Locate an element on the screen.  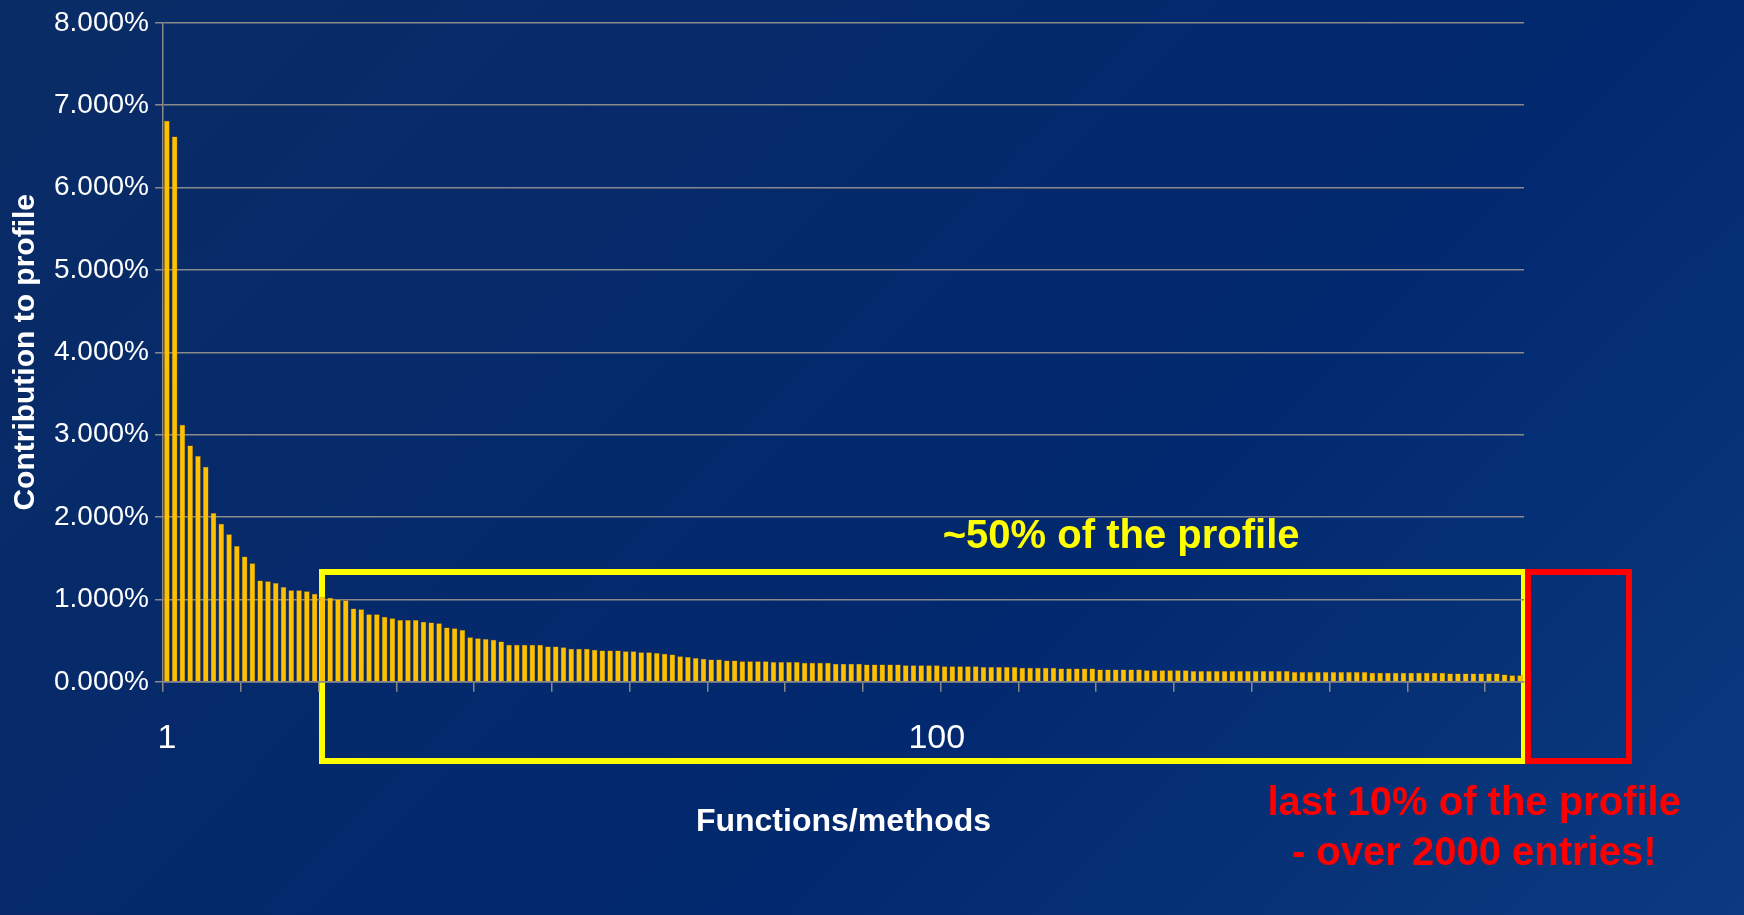
y-tick-label: 0.000% is located at coordinates (101, 680).